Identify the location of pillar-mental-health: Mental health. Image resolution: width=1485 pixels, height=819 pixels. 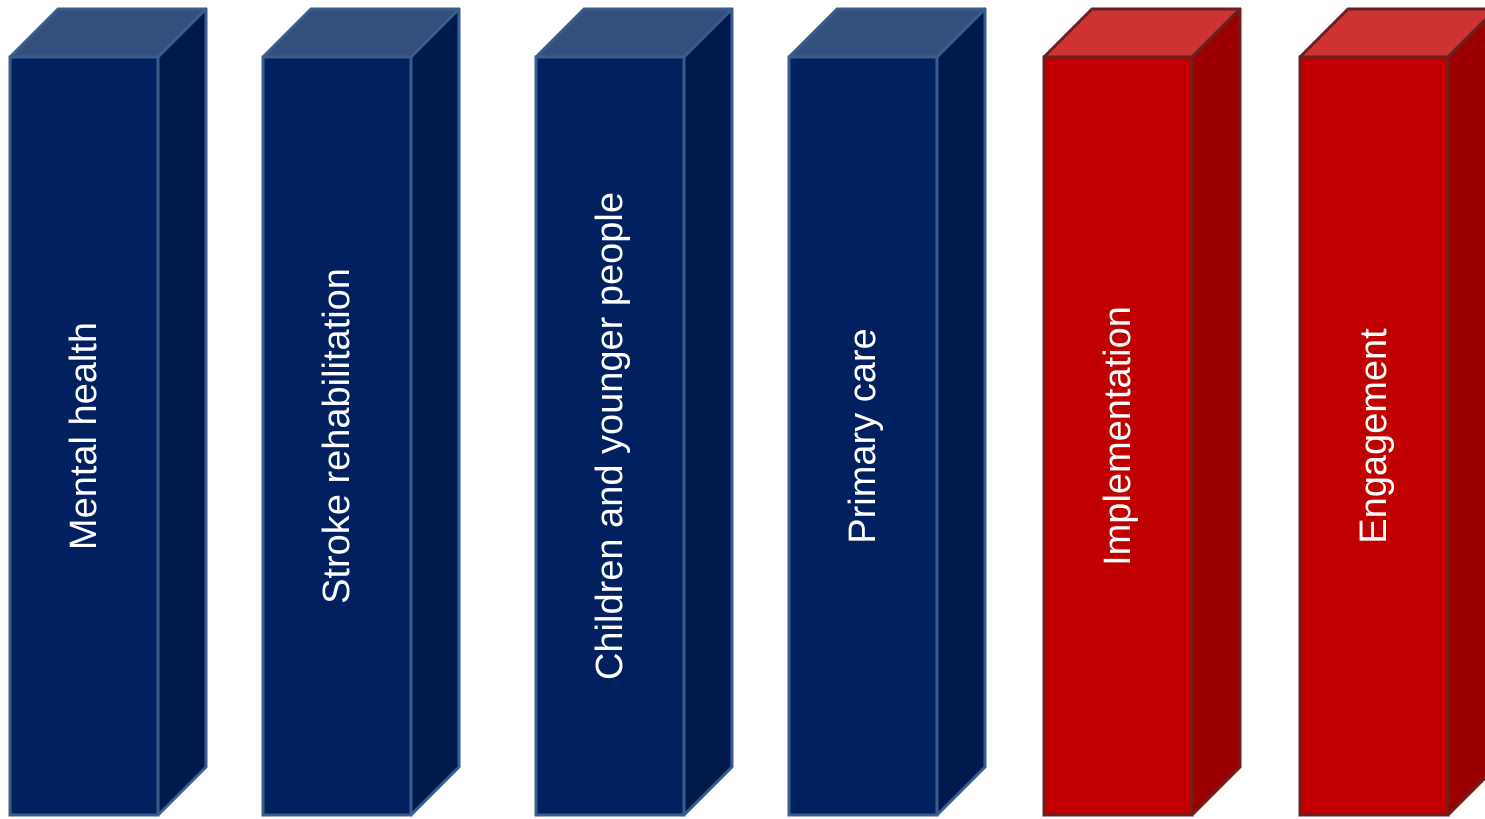
(108, 412).